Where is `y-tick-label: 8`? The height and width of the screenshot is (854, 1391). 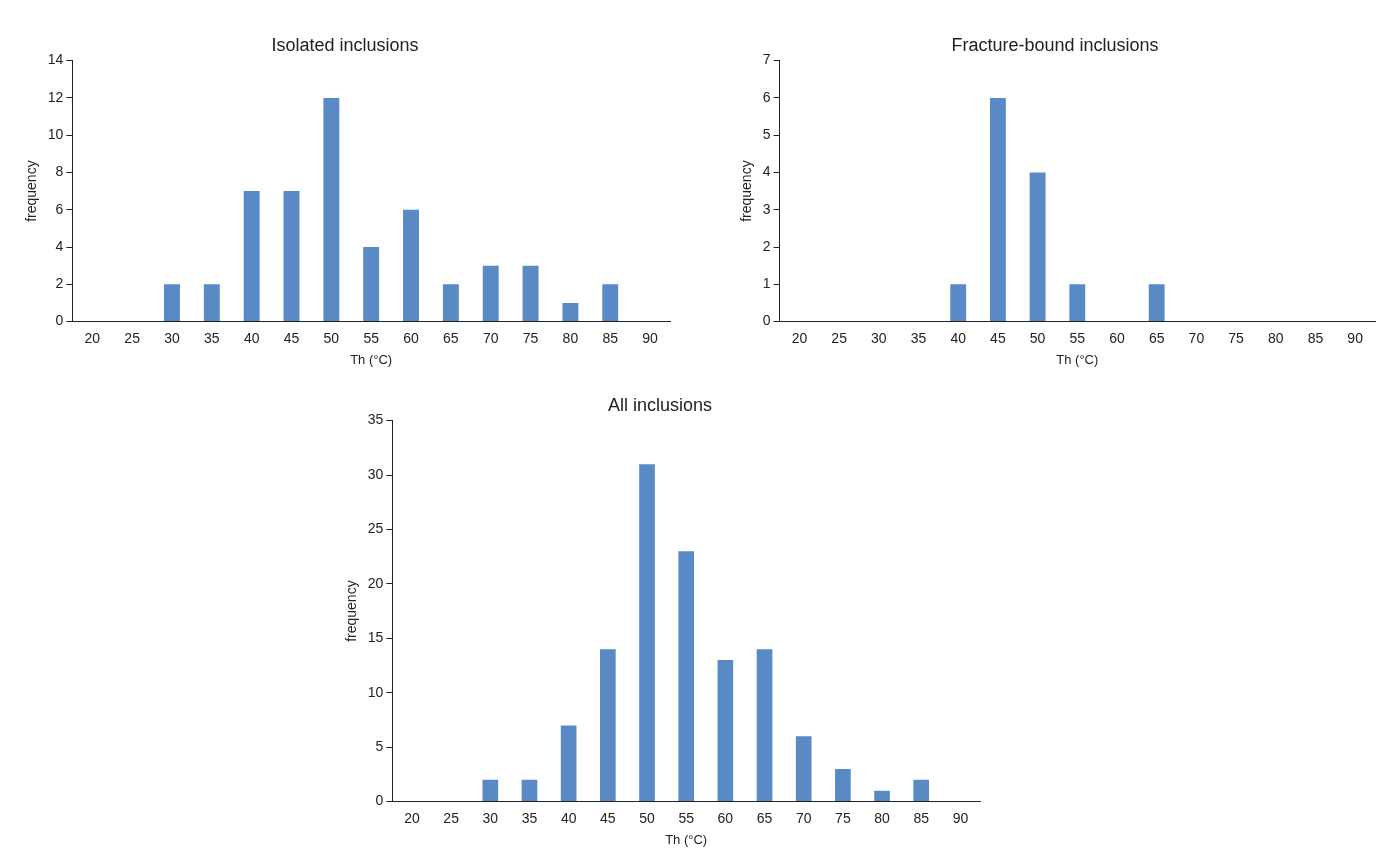 y-tick-label: 8 is located at coordinates (59, 171).